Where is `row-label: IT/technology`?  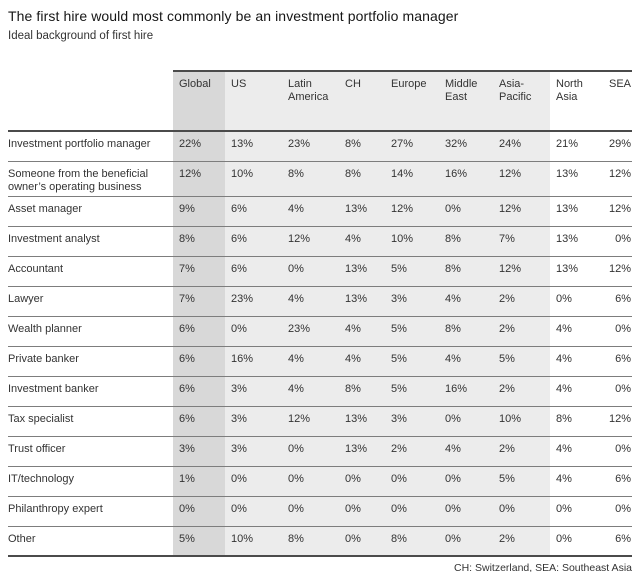 row-label: IT/technology is located at coordinates (41, 479).